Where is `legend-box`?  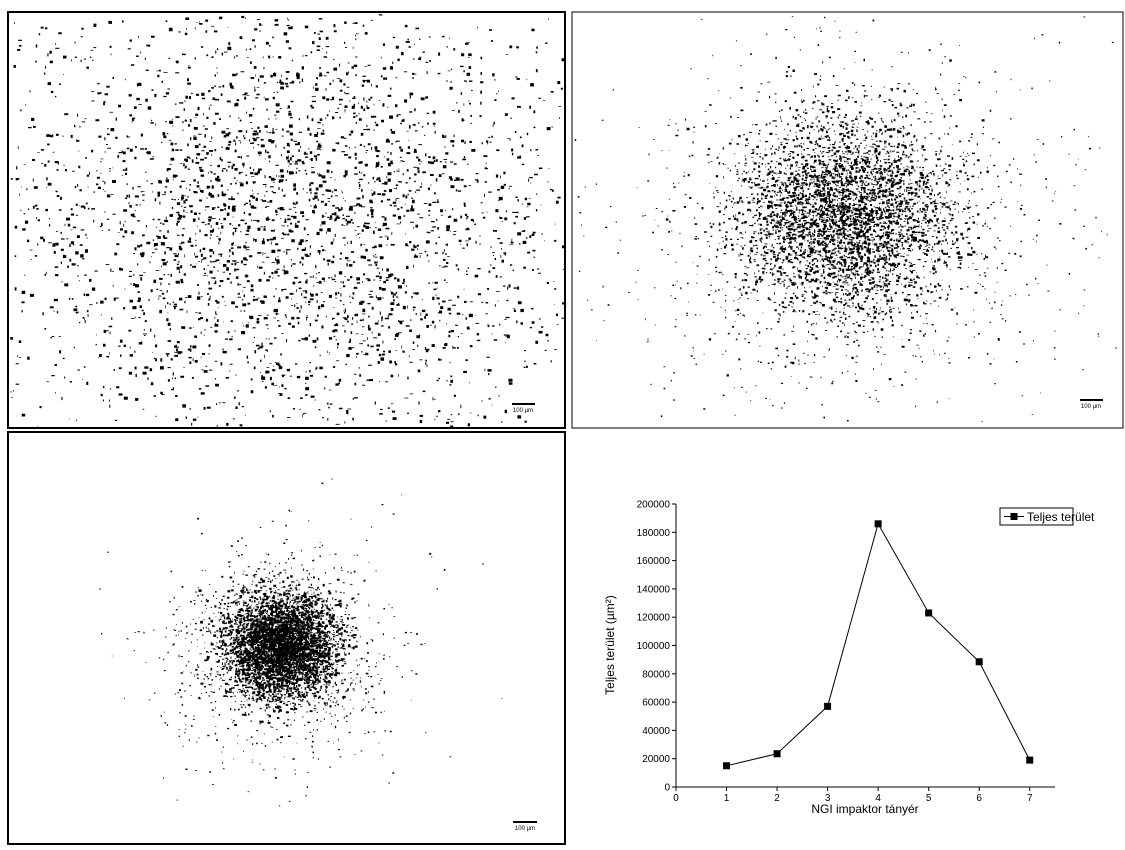
legend-box is located at coordinates (1036, 516).